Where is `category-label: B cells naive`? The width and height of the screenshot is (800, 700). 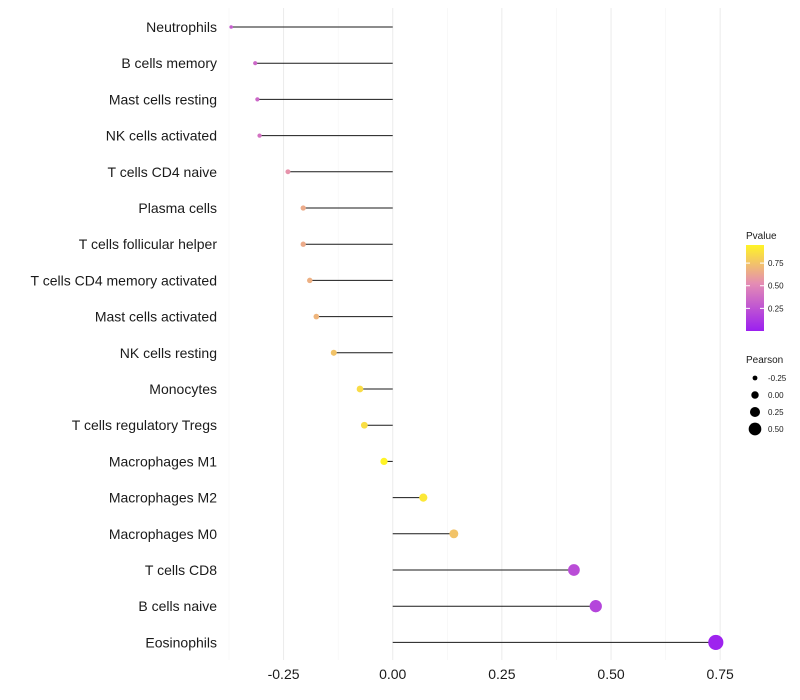
category-label: B cells naive is located at coordinates (177, 606).